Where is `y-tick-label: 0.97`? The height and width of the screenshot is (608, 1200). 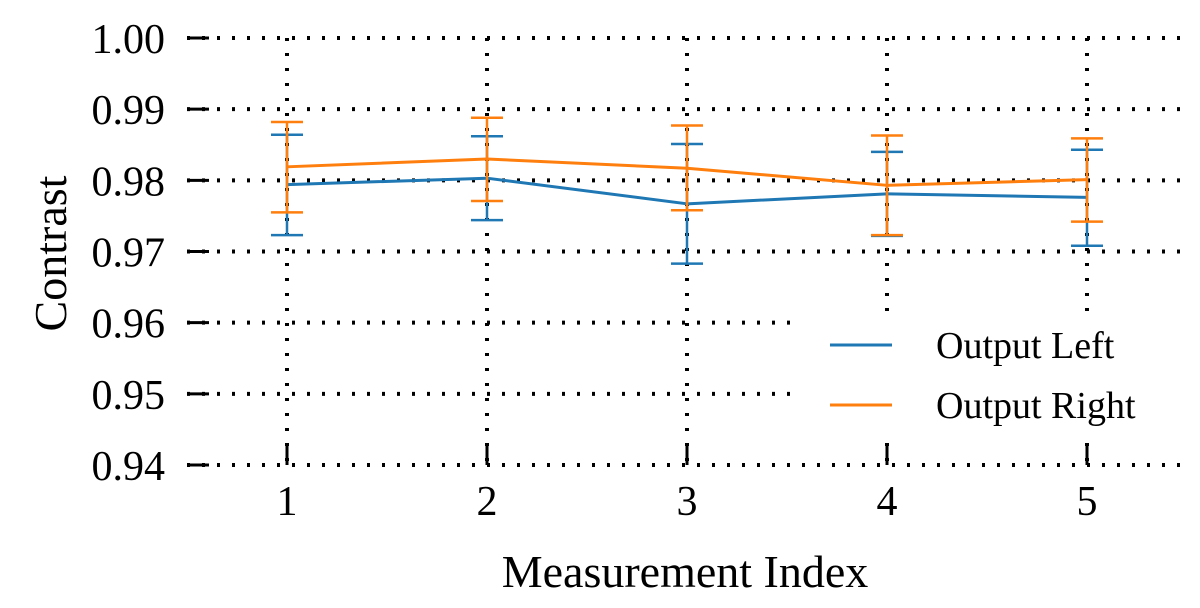
y-tick-label: 0.97 is located at coordinates (129, 254).